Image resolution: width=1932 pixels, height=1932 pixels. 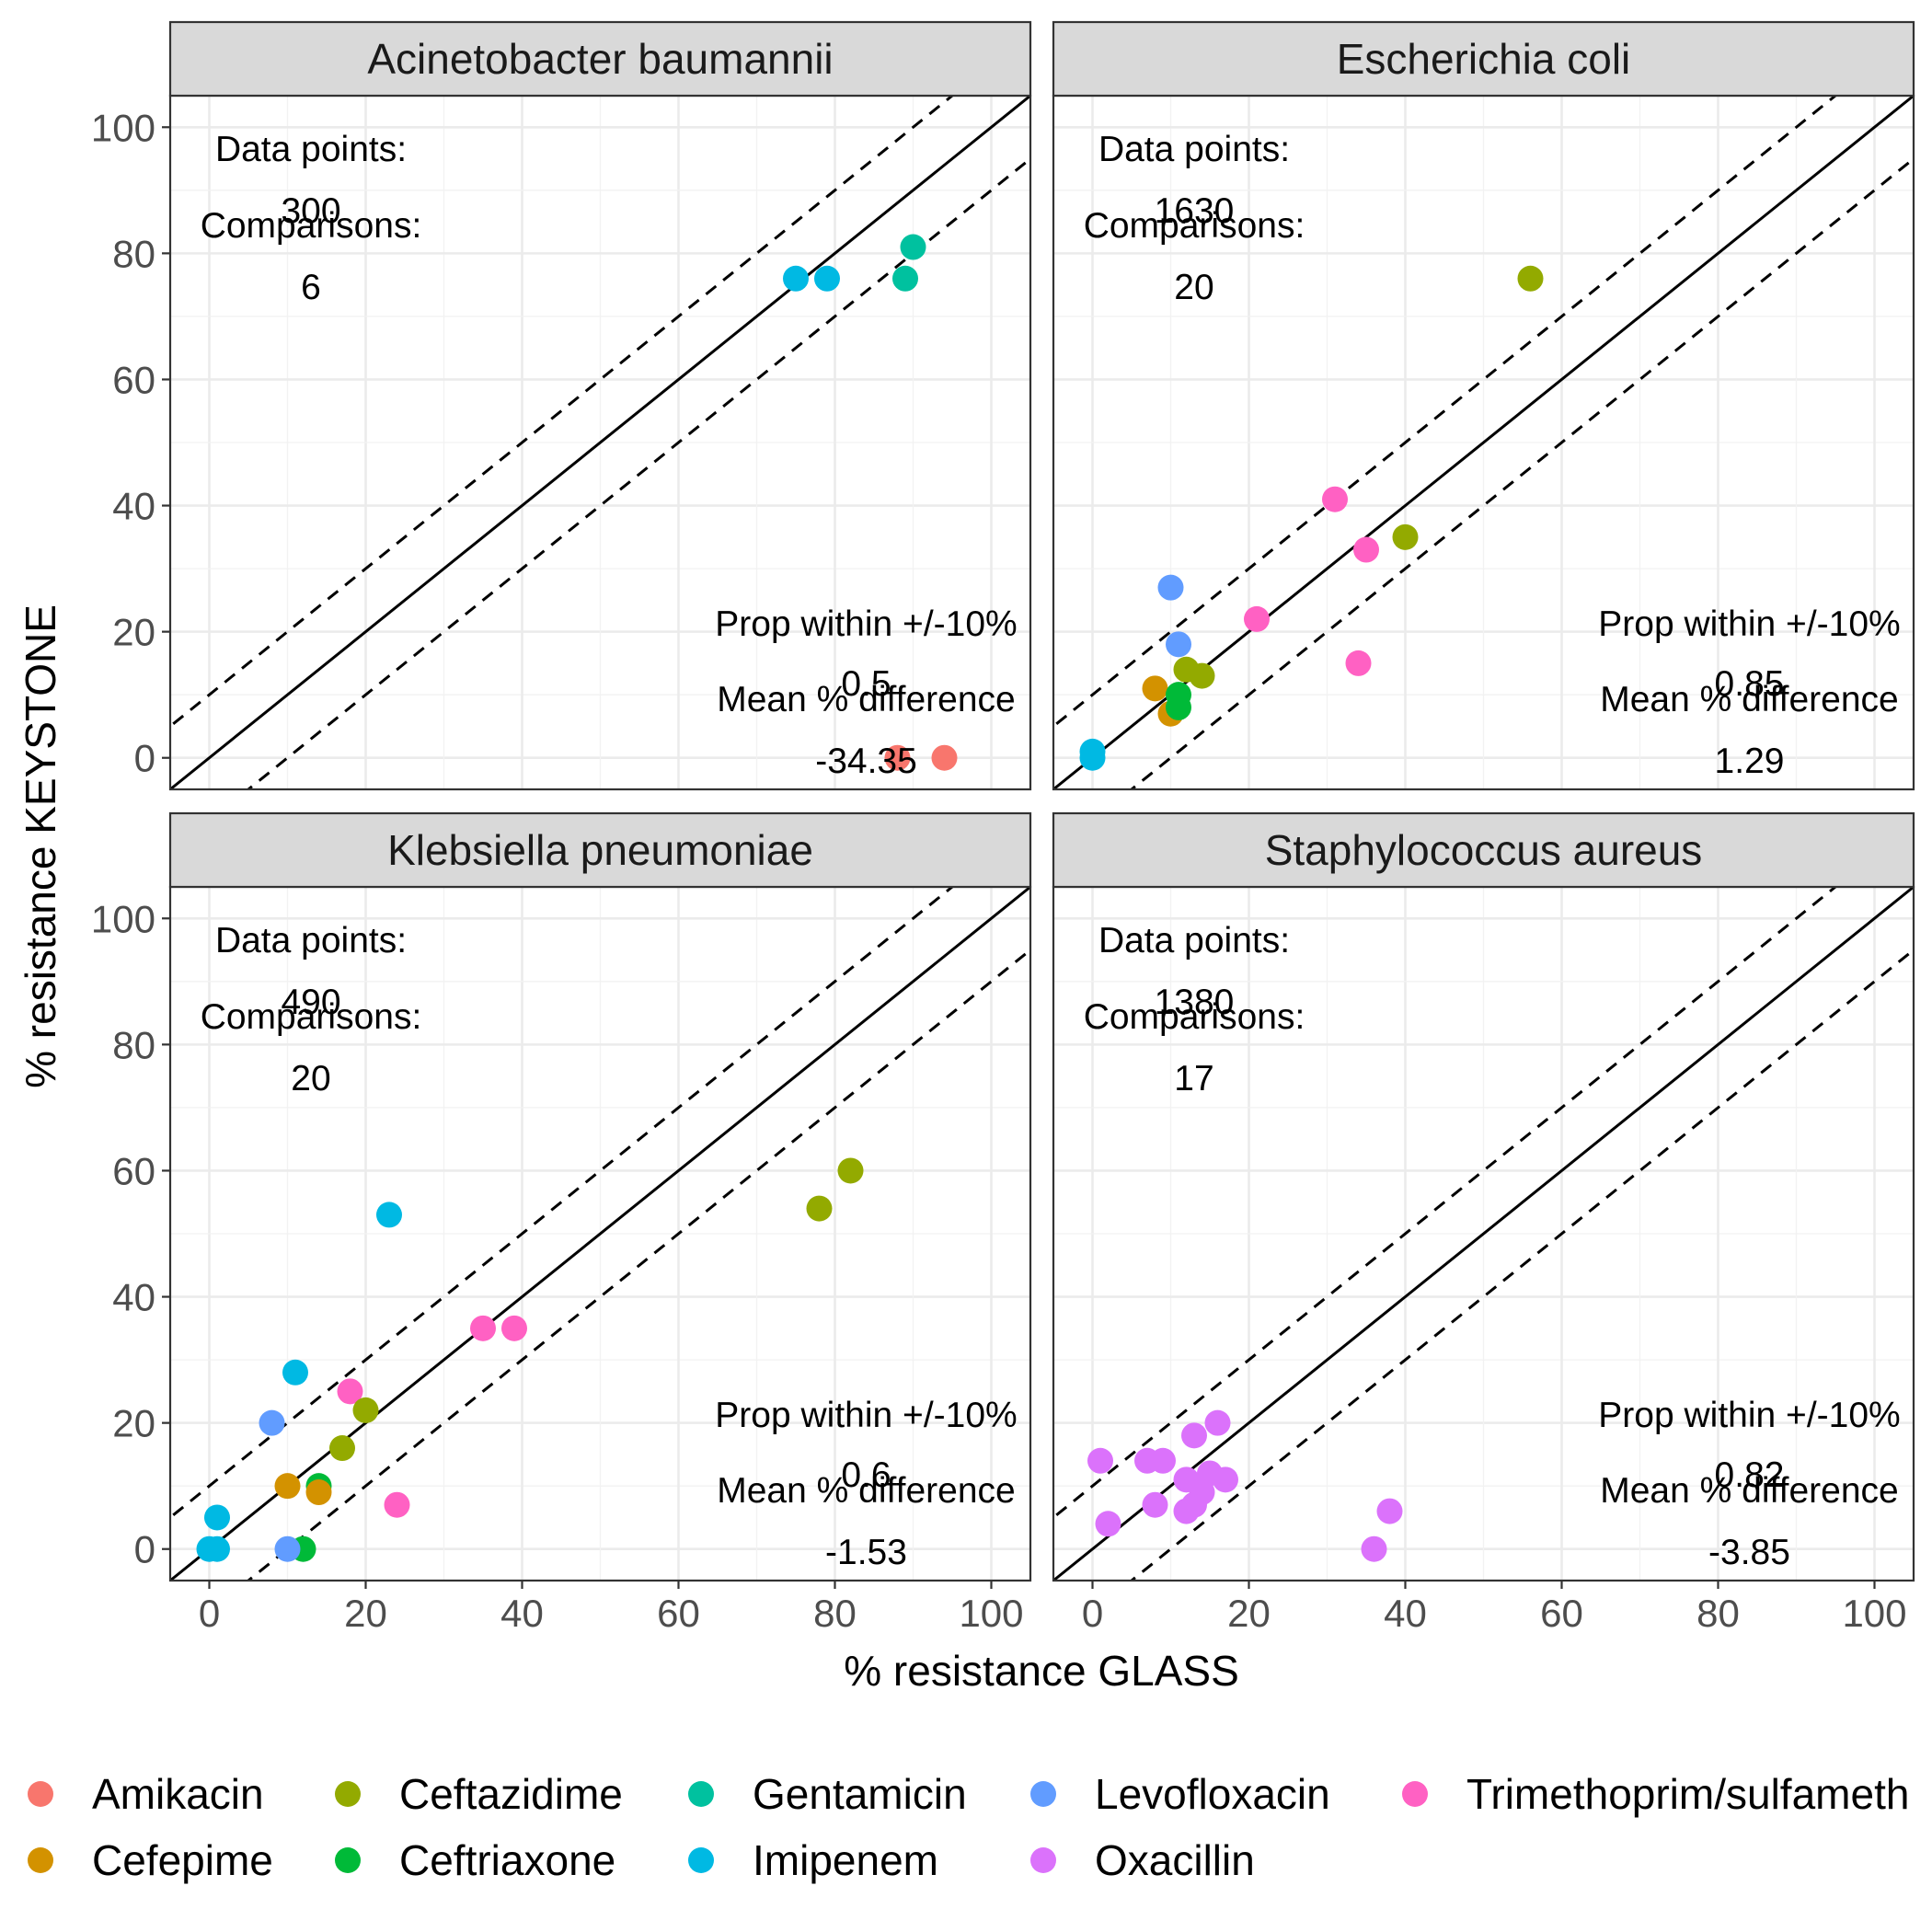 I want to click on legend-item: Gentamicin, so click(x=827, y=1794).